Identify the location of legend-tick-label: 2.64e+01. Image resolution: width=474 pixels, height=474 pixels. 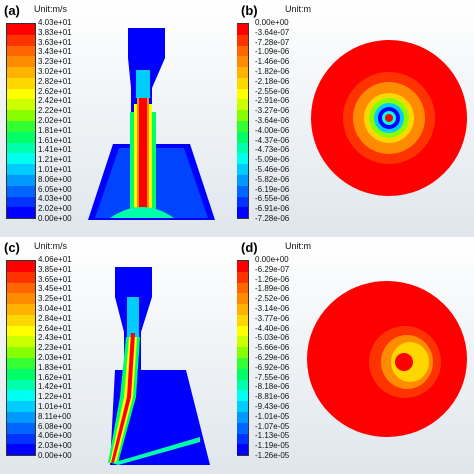
(55, 328).